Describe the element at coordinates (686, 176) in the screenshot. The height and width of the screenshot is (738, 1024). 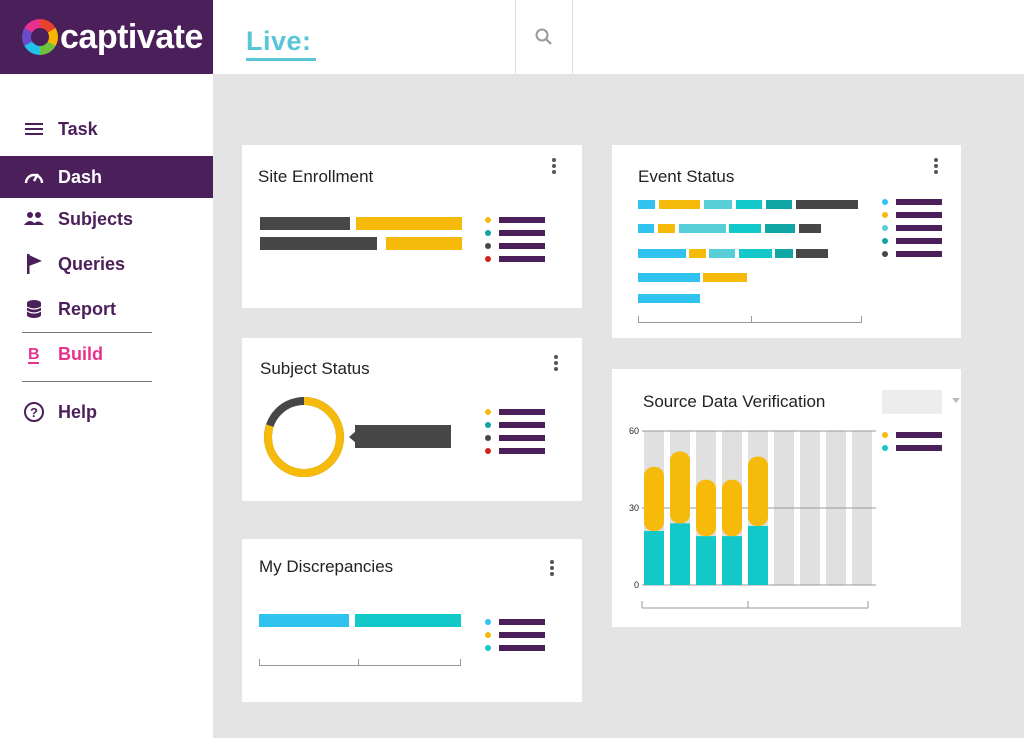
I see `card-title: Event Status` at that location.